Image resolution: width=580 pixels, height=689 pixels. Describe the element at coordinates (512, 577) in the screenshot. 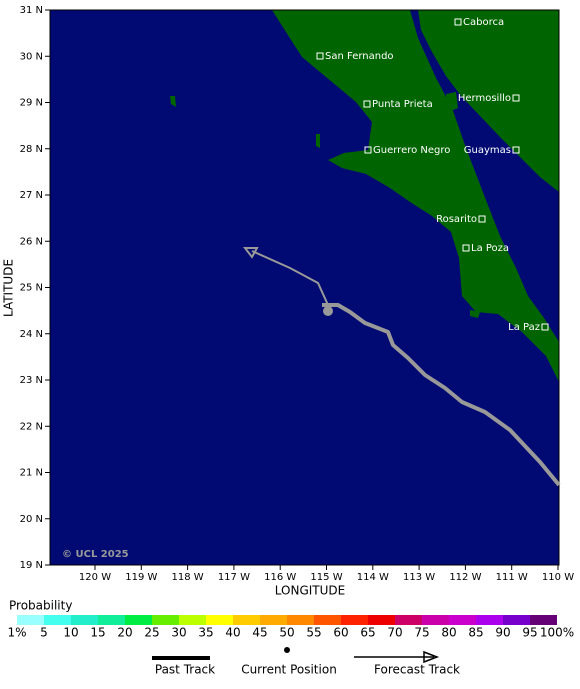

I see `lon-tick-label: 111 W` at that location.